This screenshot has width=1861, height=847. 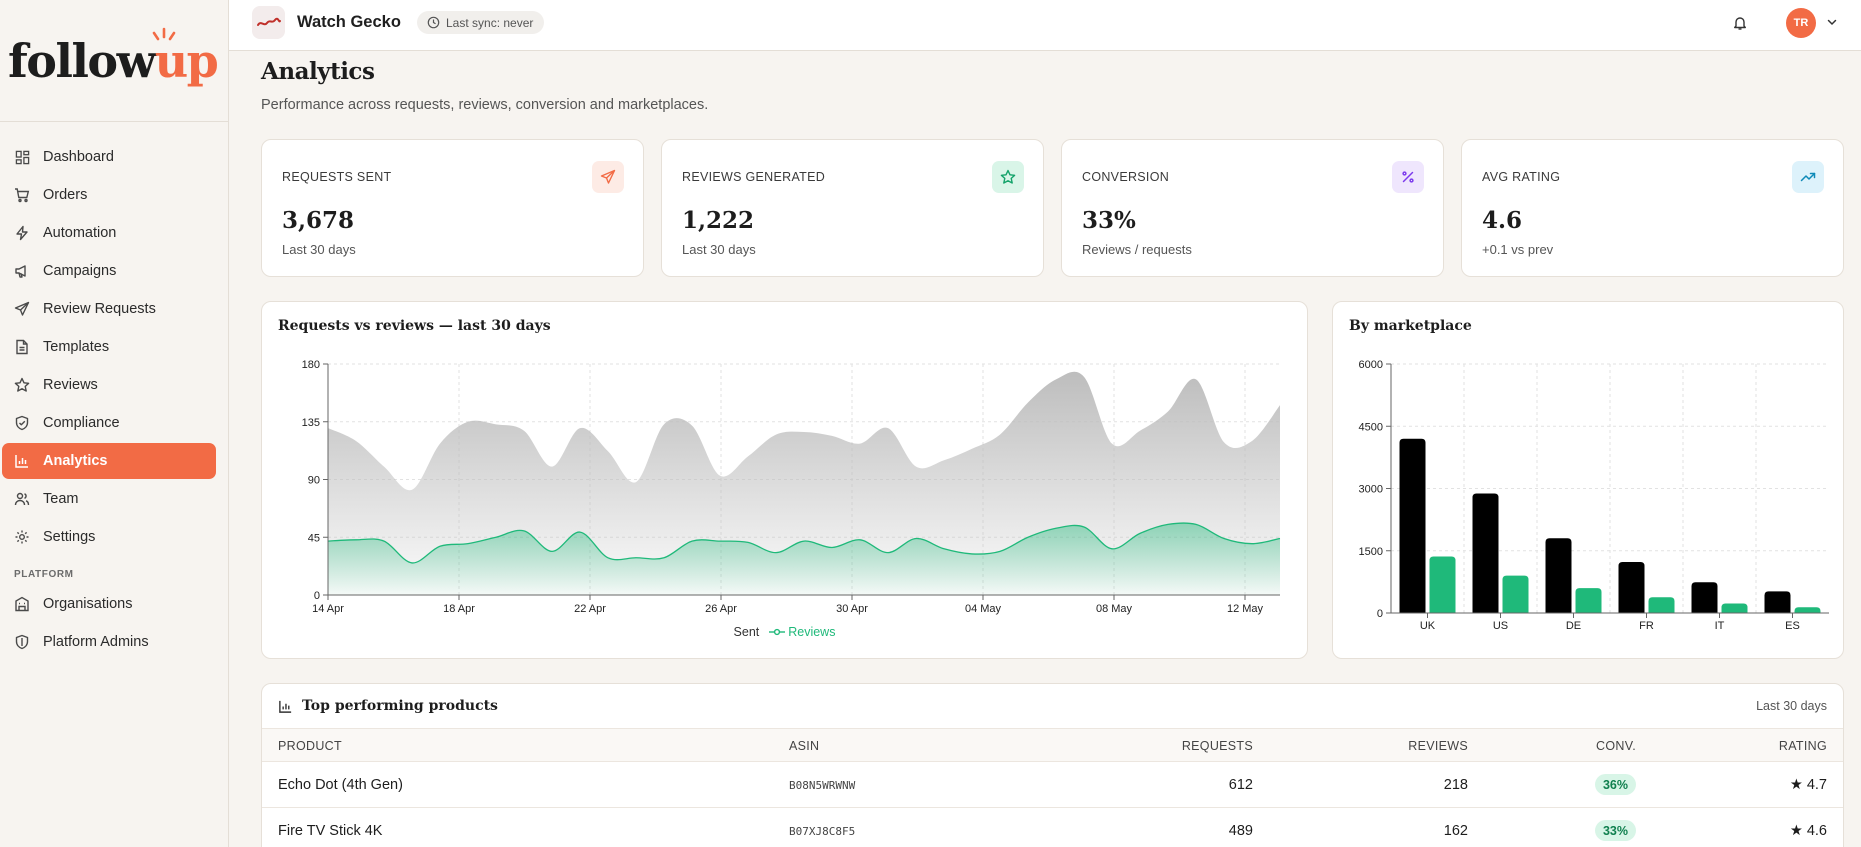 I want to click on sidebar-item-review-requests: Review Requests, so click(x=109, y=309).